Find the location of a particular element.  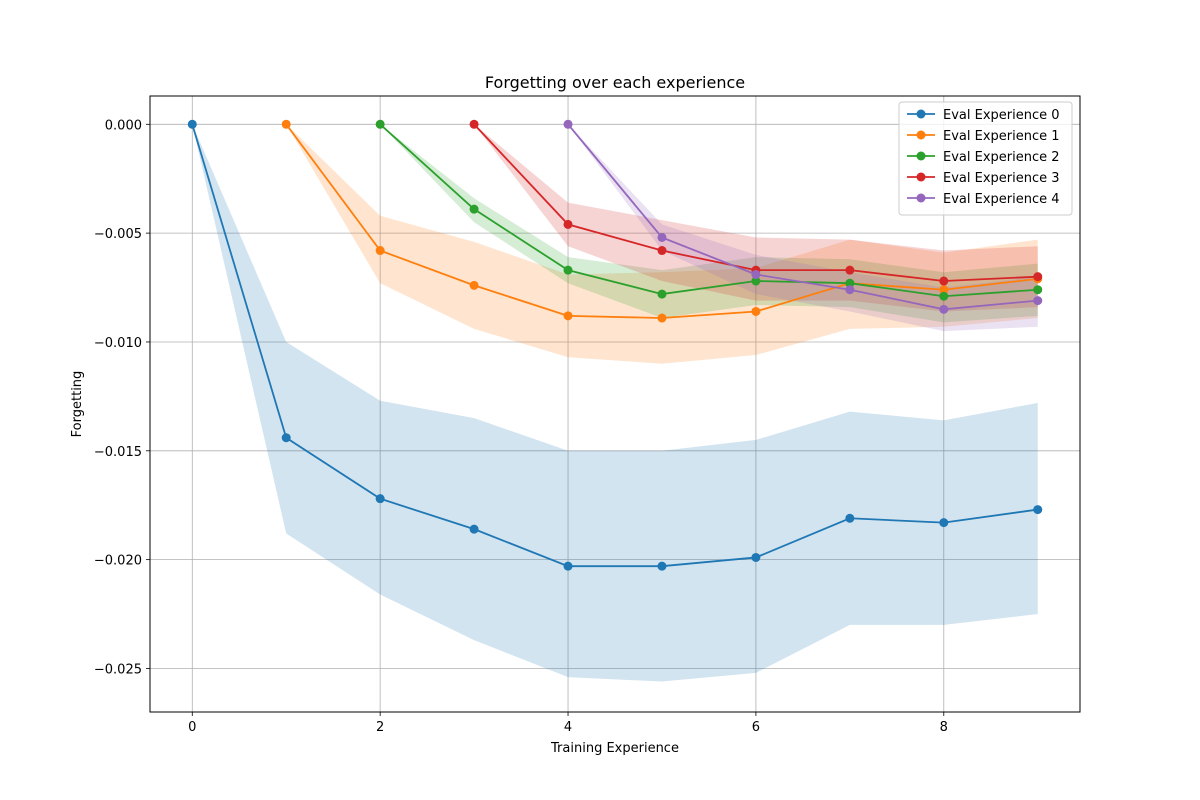

y-tick-label: −0.025 is located at coordinates (118, 669).